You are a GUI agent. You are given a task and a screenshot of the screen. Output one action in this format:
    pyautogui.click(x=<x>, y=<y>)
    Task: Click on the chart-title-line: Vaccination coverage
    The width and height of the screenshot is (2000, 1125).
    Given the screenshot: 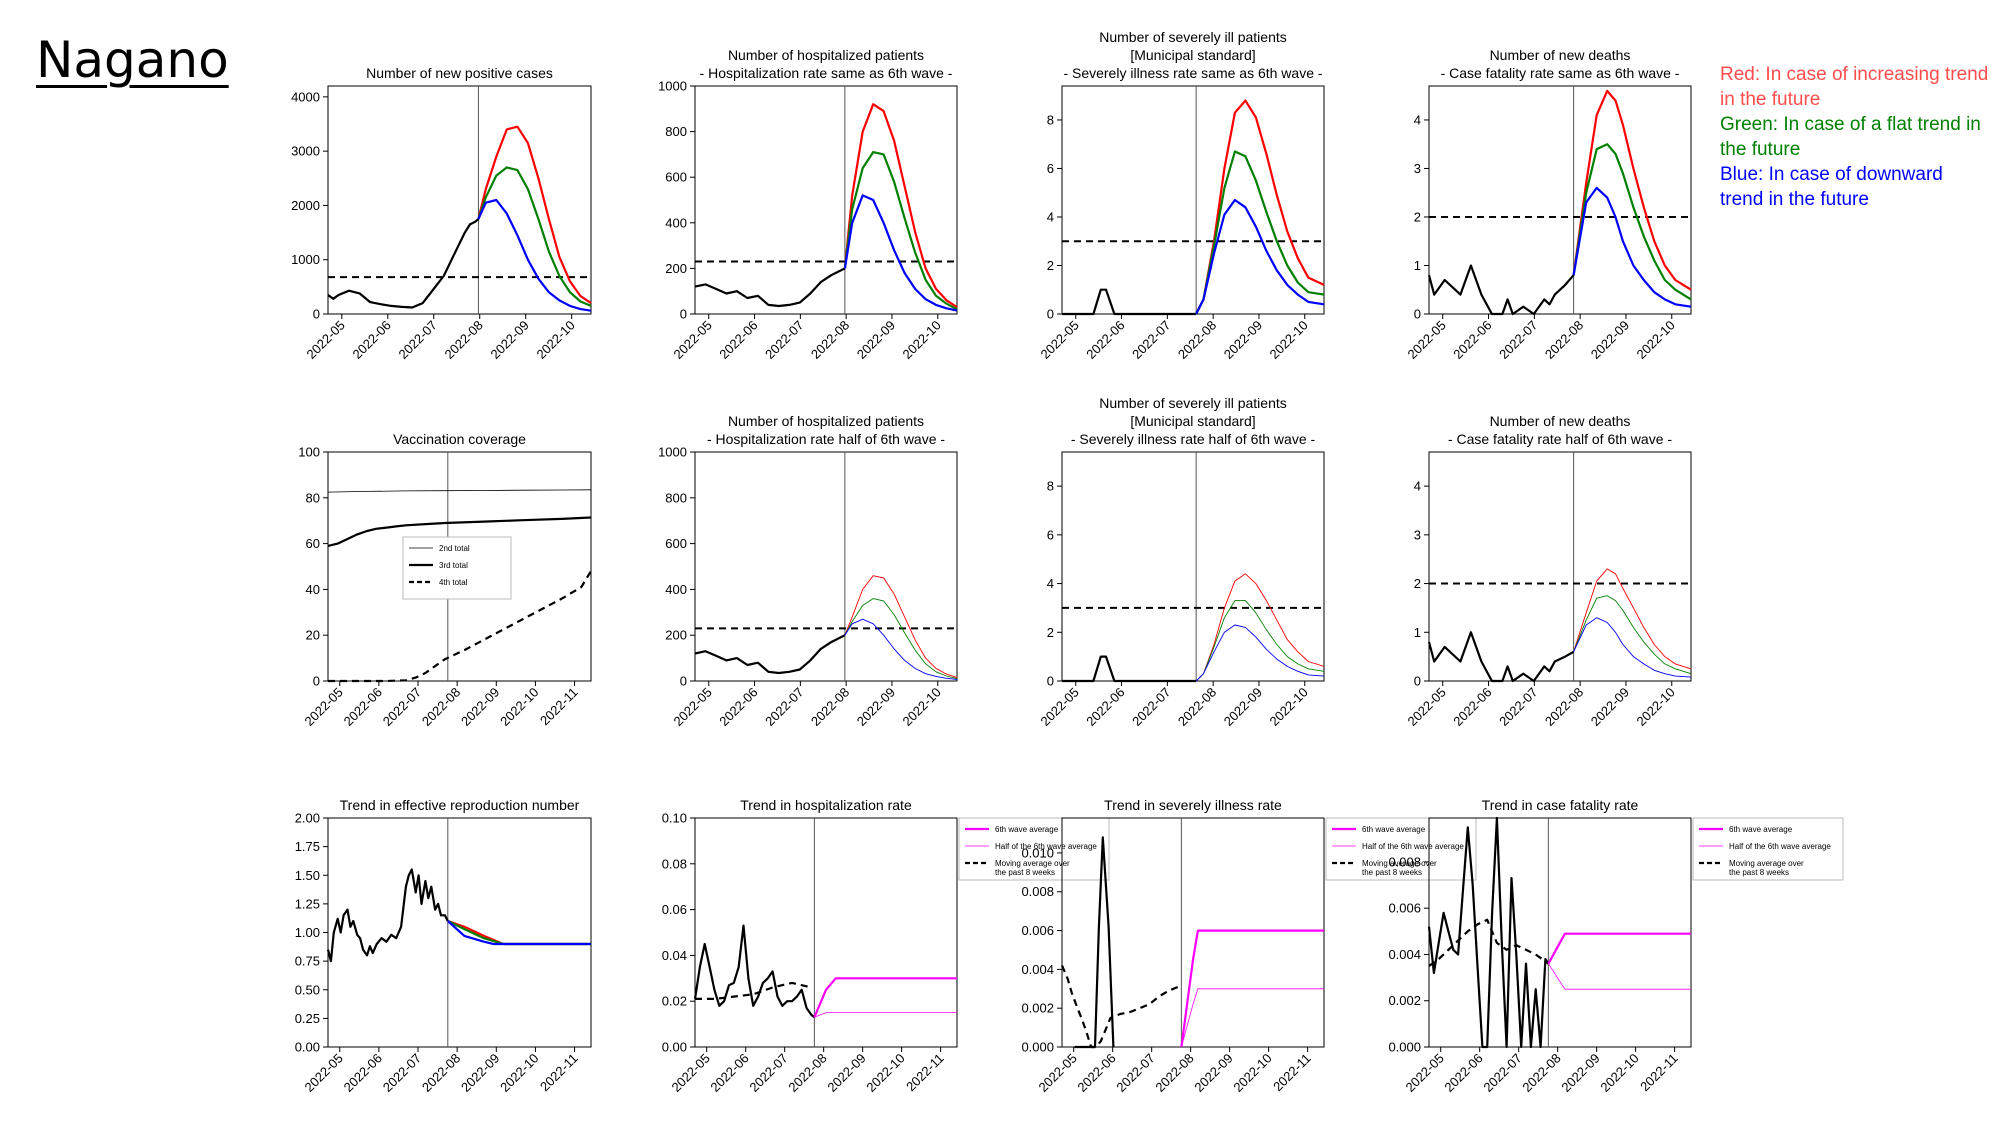 What is the action you would take?
    pyautogui.click(x=459, y=439)
    